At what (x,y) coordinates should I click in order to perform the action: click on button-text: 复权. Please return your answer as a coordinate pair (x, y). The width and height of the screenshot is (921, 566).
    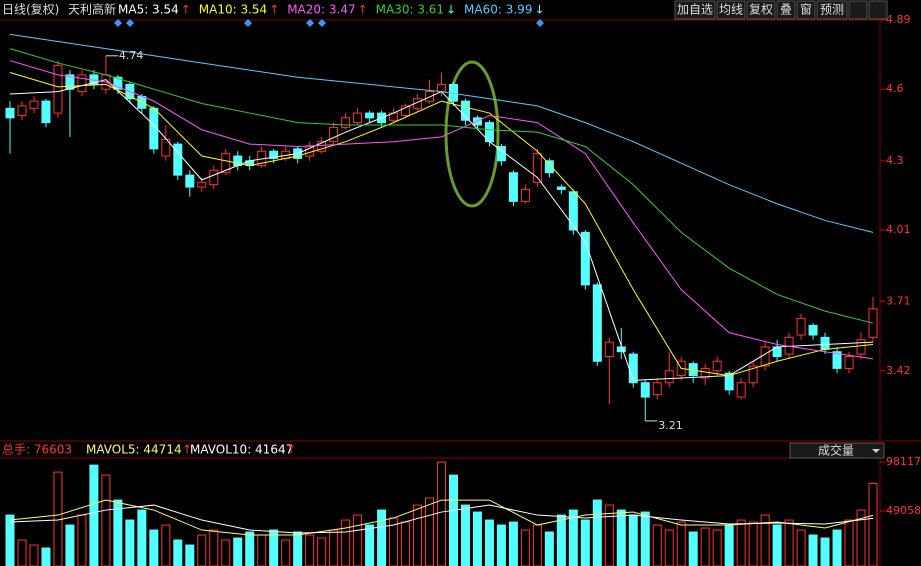
    Looking at the image, I should click on (761, 10).